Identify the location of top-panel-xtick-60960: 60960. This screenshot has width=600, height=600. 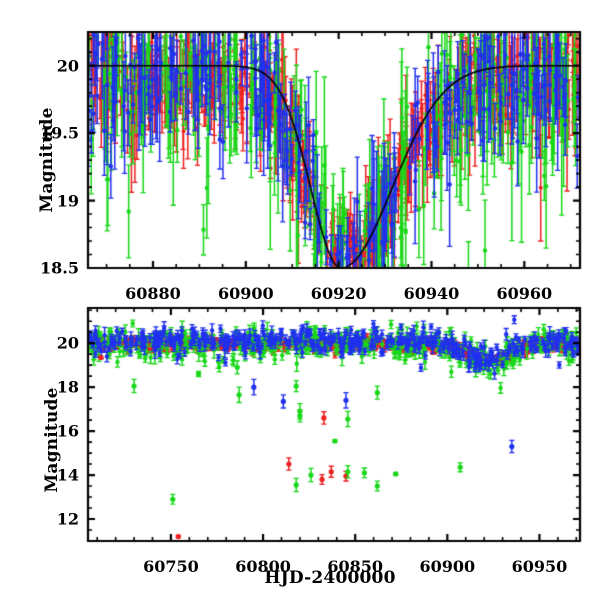
(524, 293).